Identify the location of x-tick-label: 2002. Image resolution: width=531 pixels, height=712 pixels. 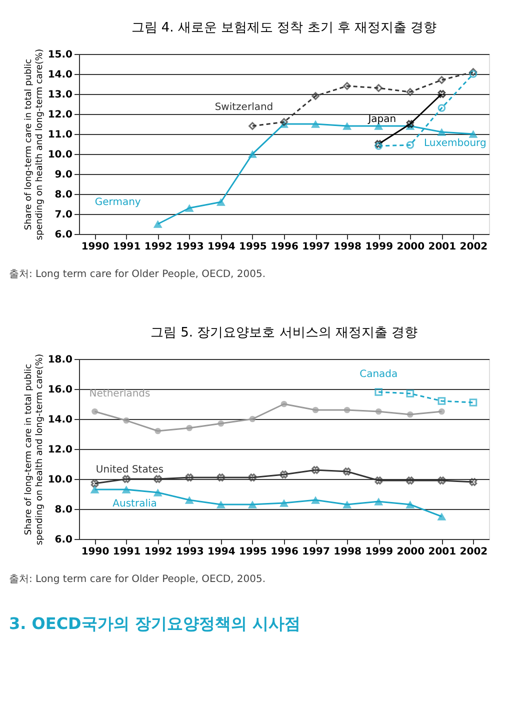
(474, 247).